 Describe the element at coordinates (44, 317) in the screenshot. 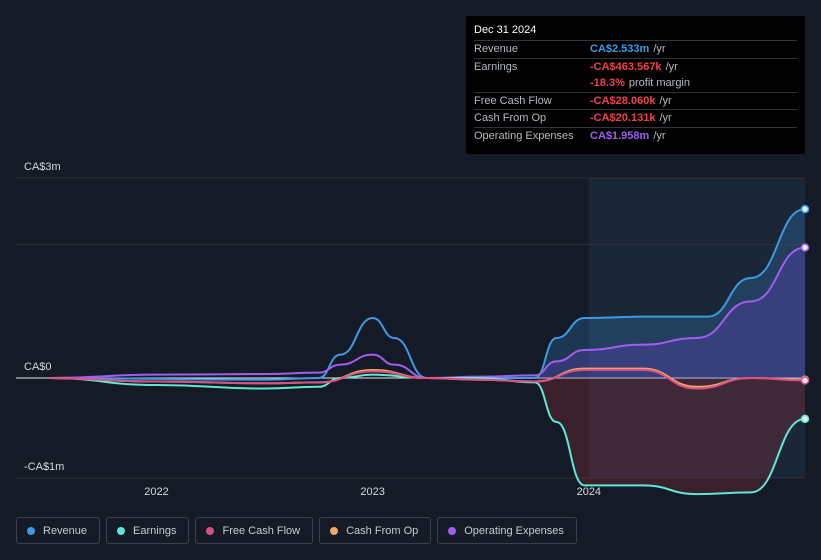

I see `y-tick-labels: CA$3m CA$0 -CA$1m` at that location.